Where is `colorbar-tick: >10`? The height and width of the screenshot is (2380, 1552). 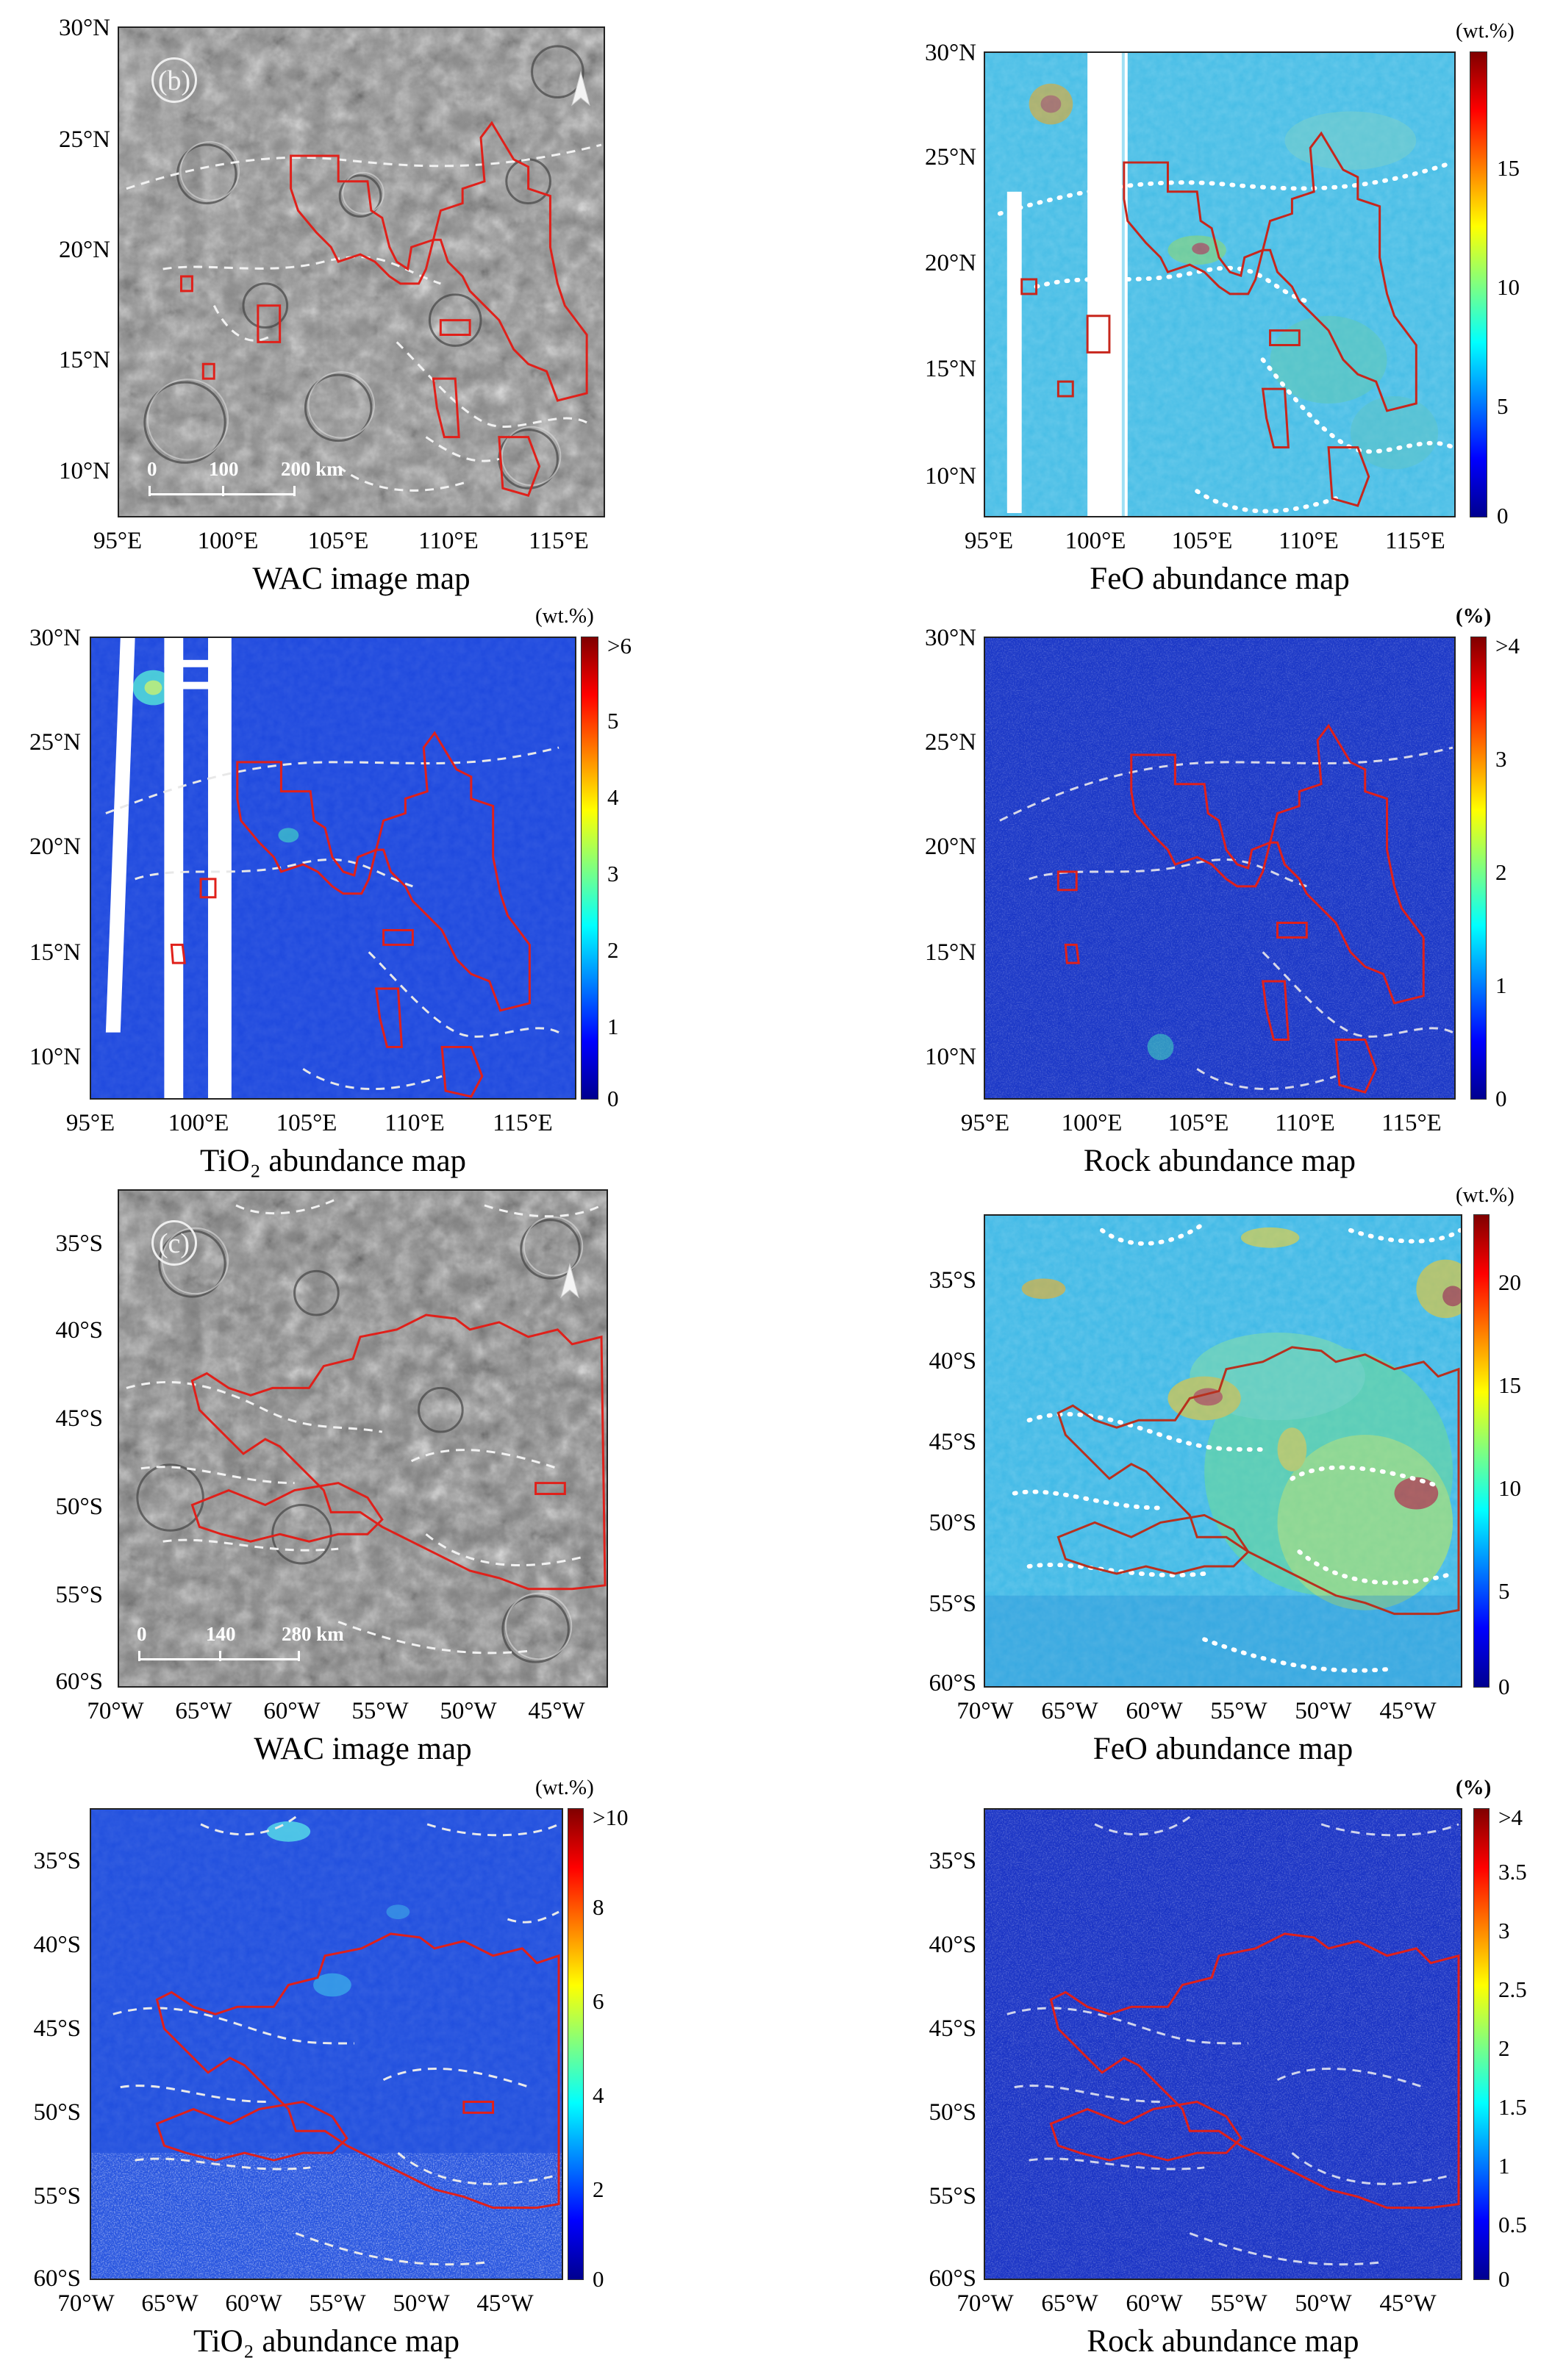
colorbar-tick: >10 is located at coordinates (611, 1817).